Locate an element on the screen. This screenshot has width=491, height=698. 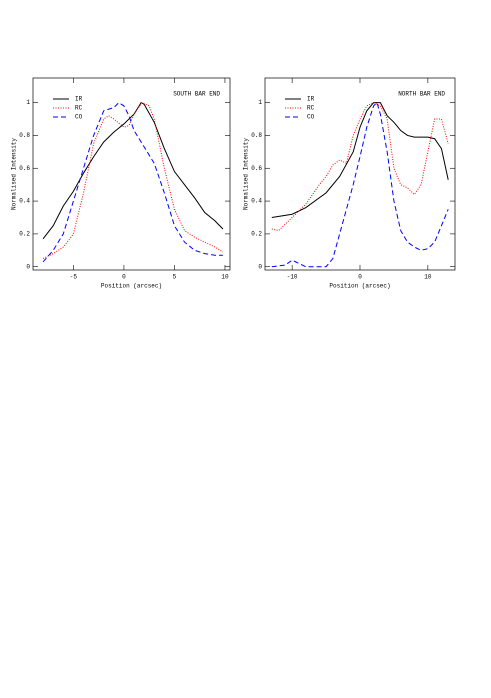
x-tick-label: 5 is located at coordinates (175, 277).